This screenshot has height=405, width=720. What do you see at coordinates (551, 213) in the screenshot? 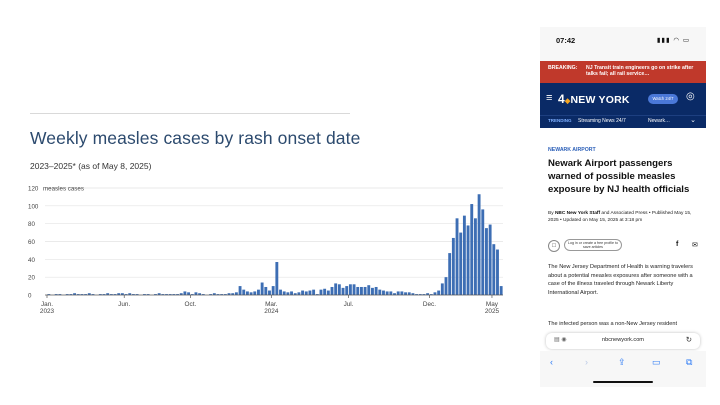
I see `byline-prefix: By` at bounding box center [551, 213].